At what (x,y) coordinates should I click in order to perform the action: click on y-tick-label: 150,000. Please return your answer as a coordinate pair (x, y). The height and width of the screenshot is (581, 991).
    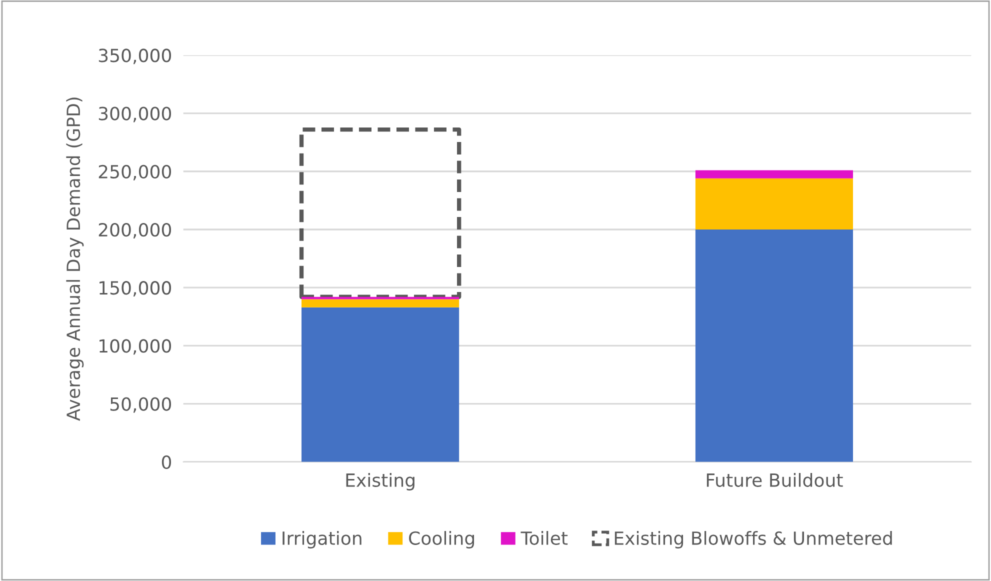
    Looking at the image, I should click on (136, 289).